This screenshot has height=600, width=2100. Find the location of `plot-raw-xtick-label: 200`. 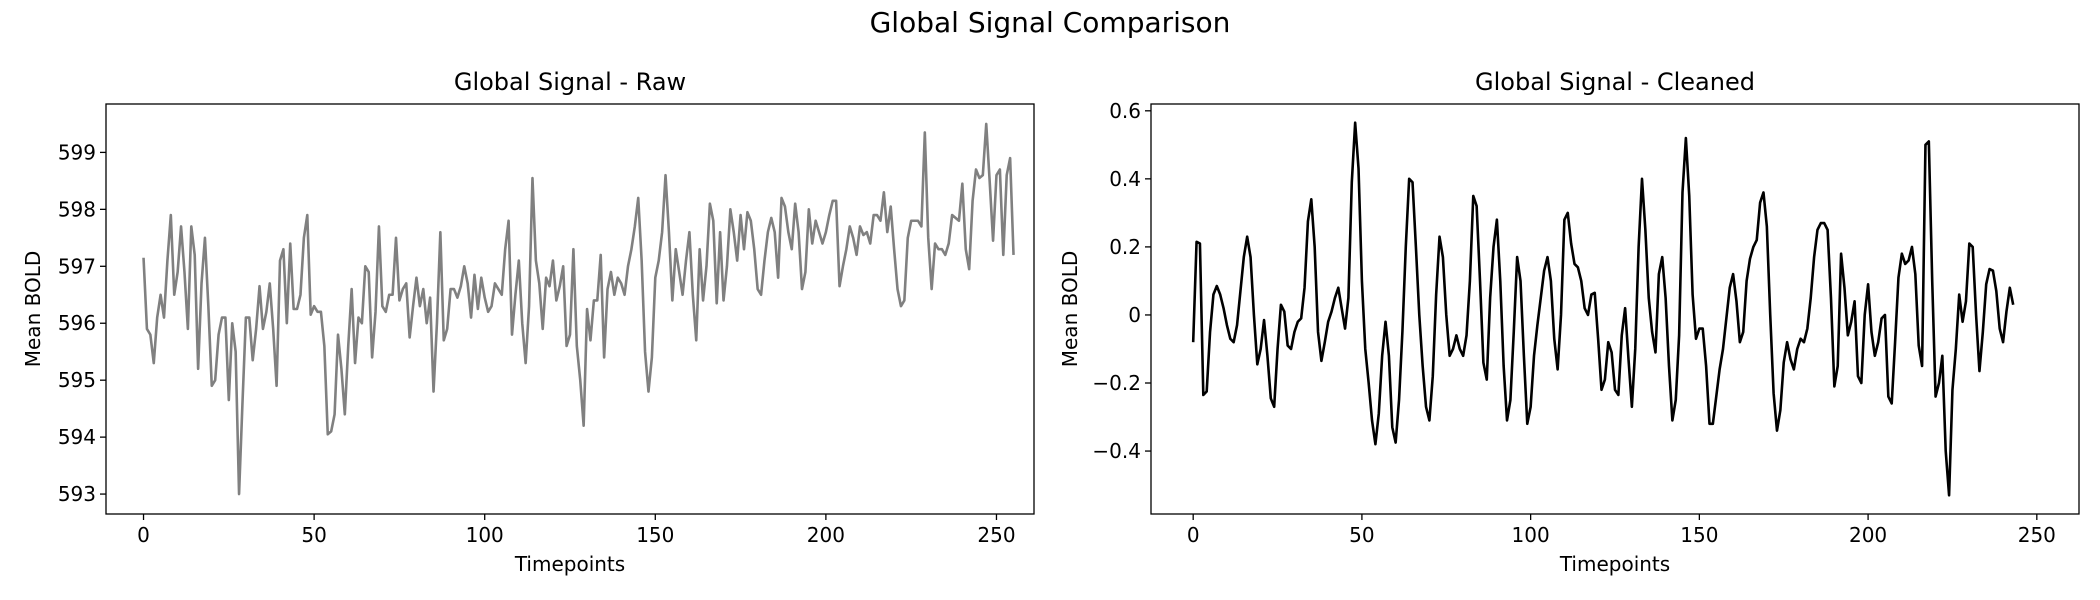

plot-raw-xtick-label: 200 is located at coordinates (826, 535).